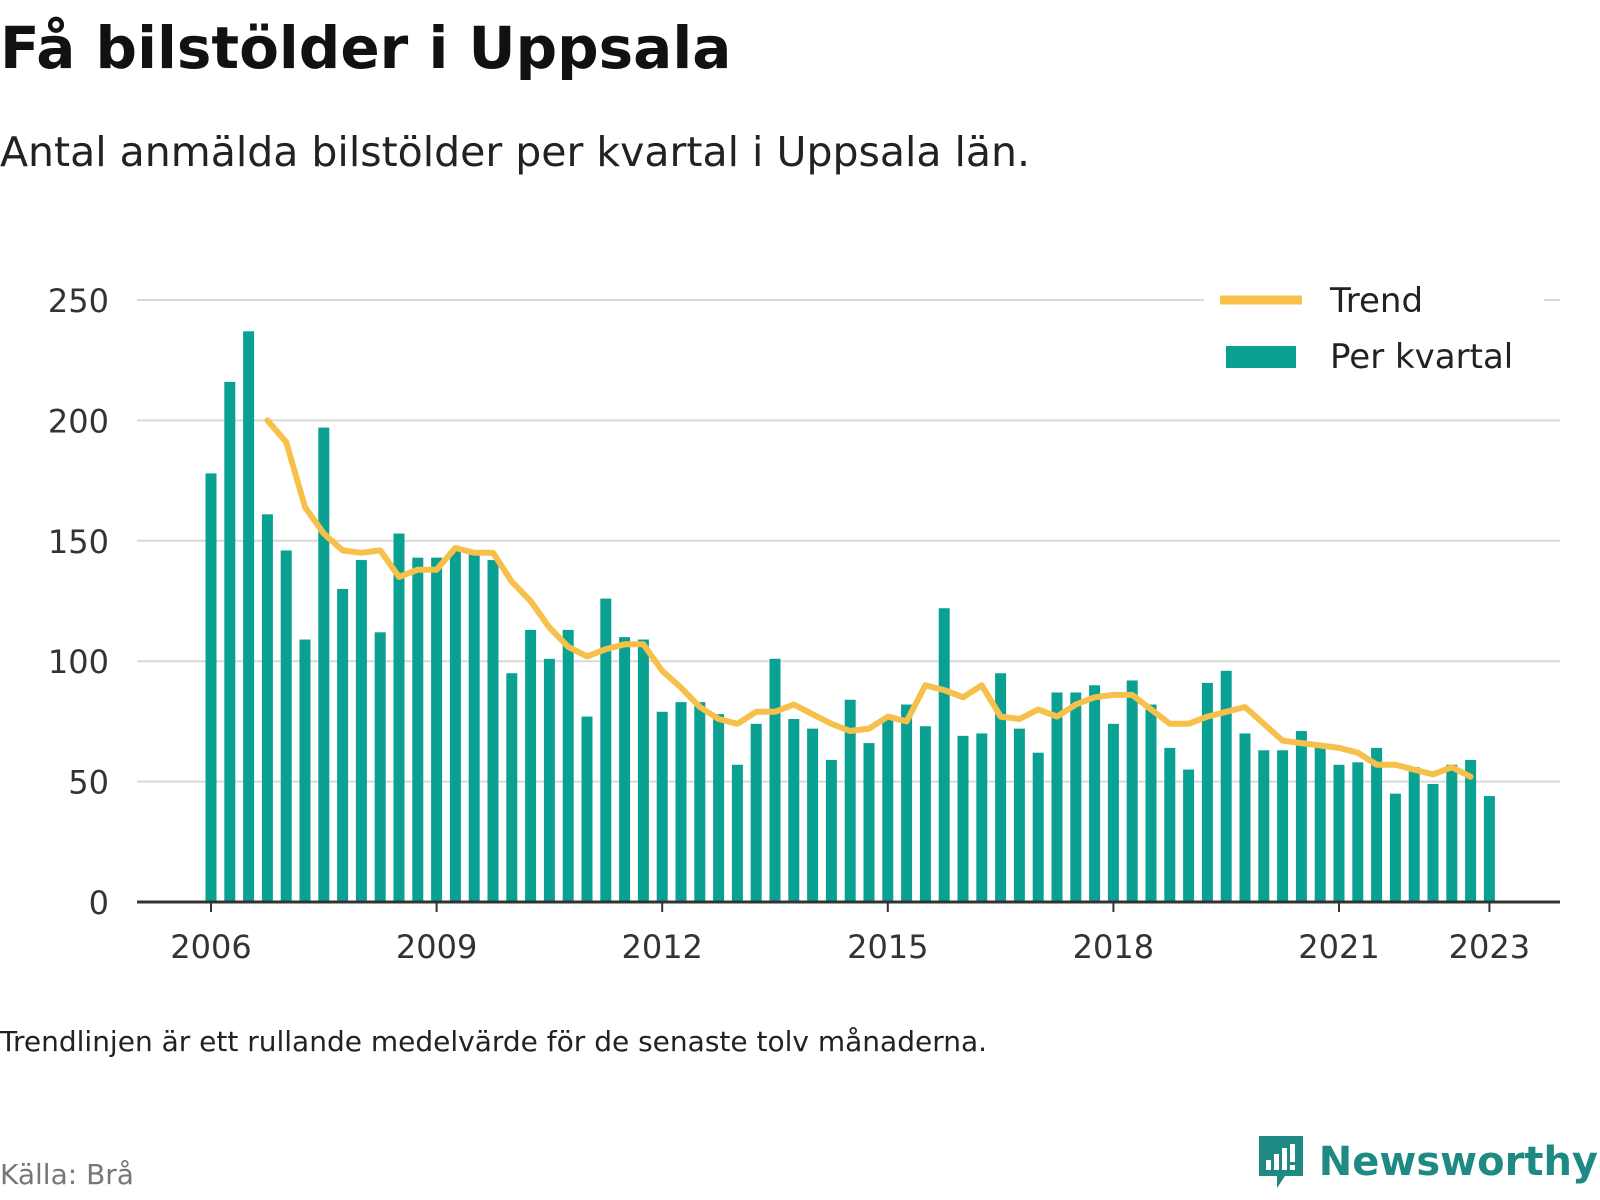 The width and height of the screenshot is (1600, 1200). Describe the element at coordinates (78, 421) in the screenshot. I see `y-tick-label: 200` at that location.